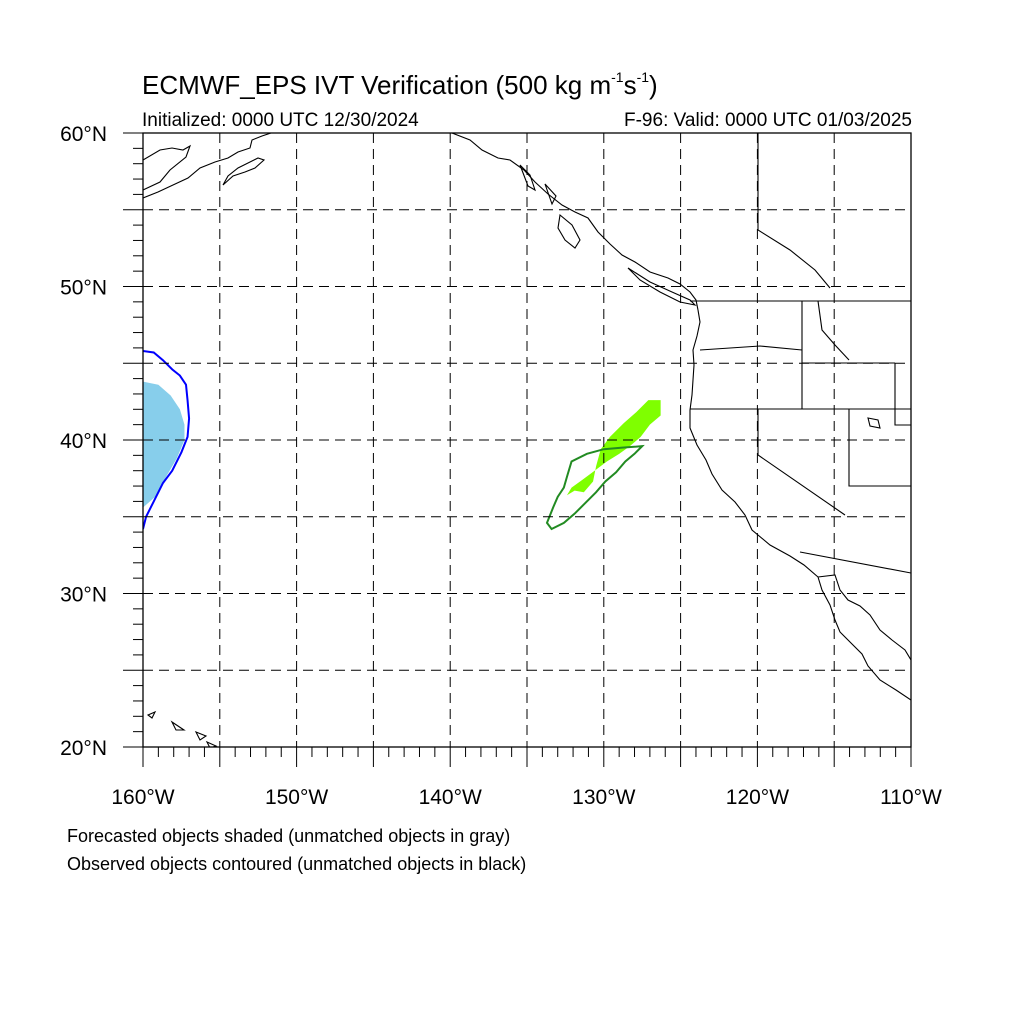  Describe the element at coordinates (83, 441) in the screenshot. I see `y-tick-label: 40°N` at that location.